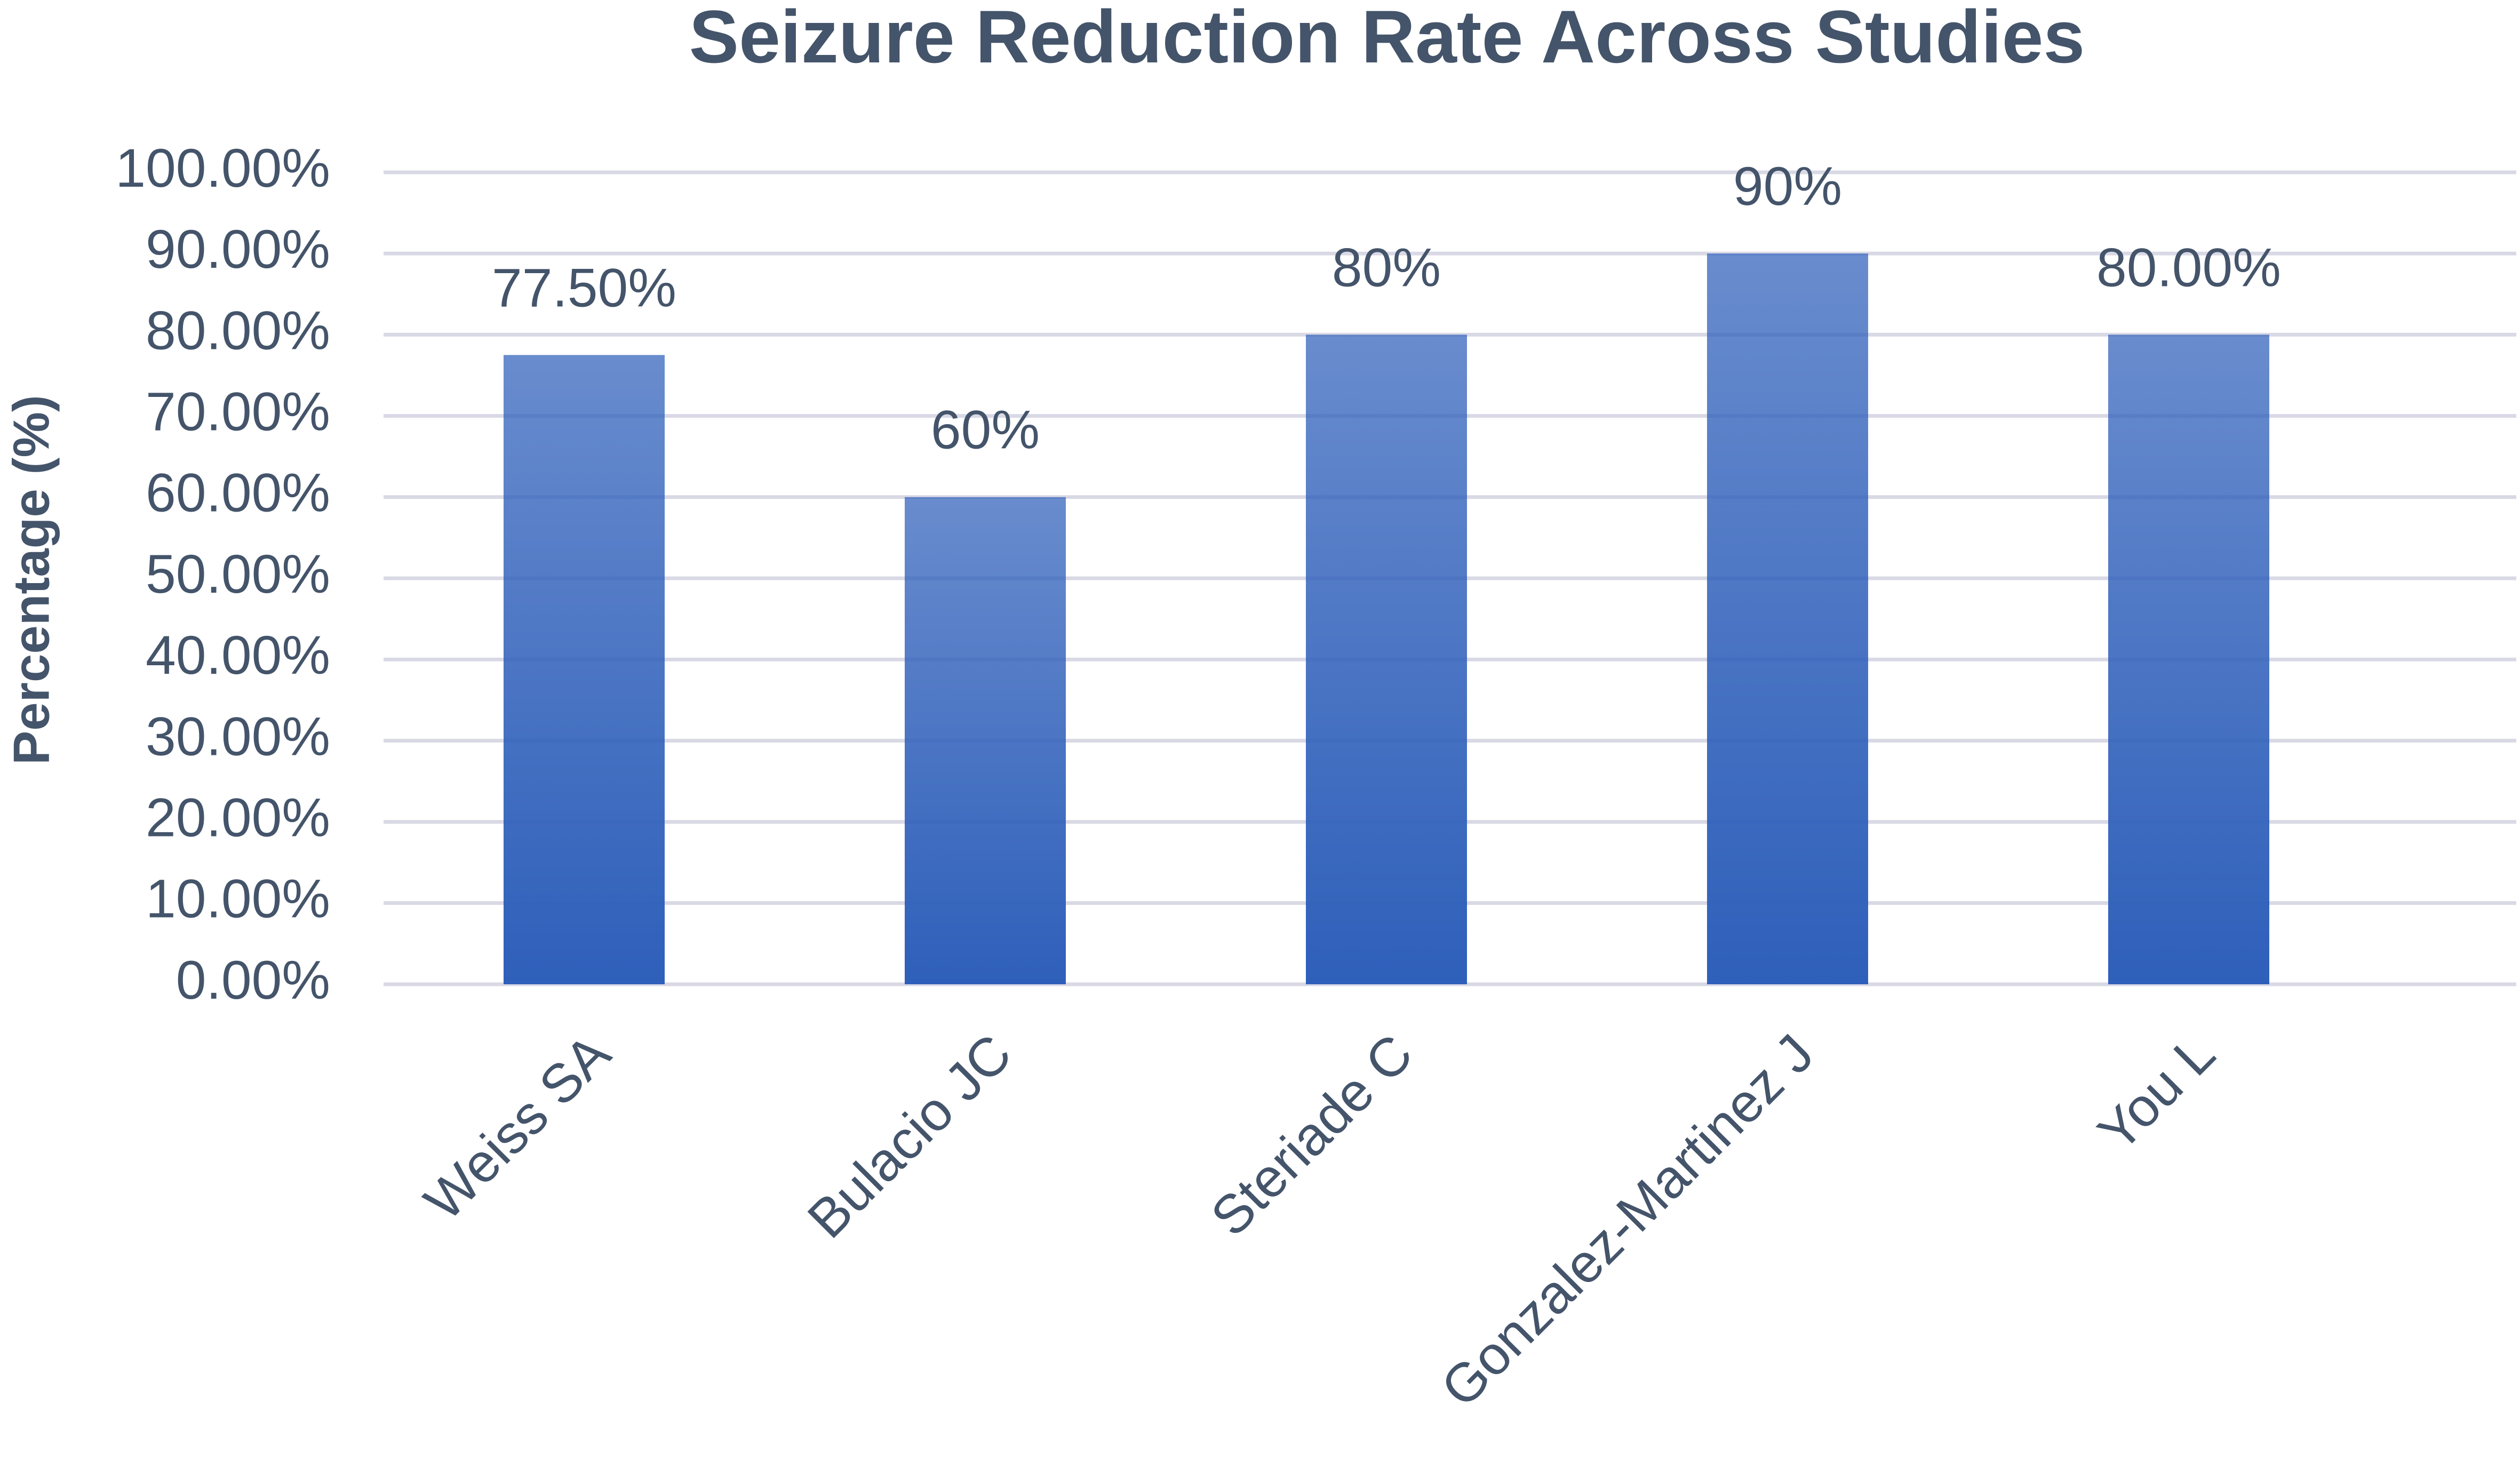 The height and width of the screenshot is (1458, 2520). Describe the element at coordinates (31, 580) in the screenshot. I see `y-axis-label: Percentage (%)` at that location.